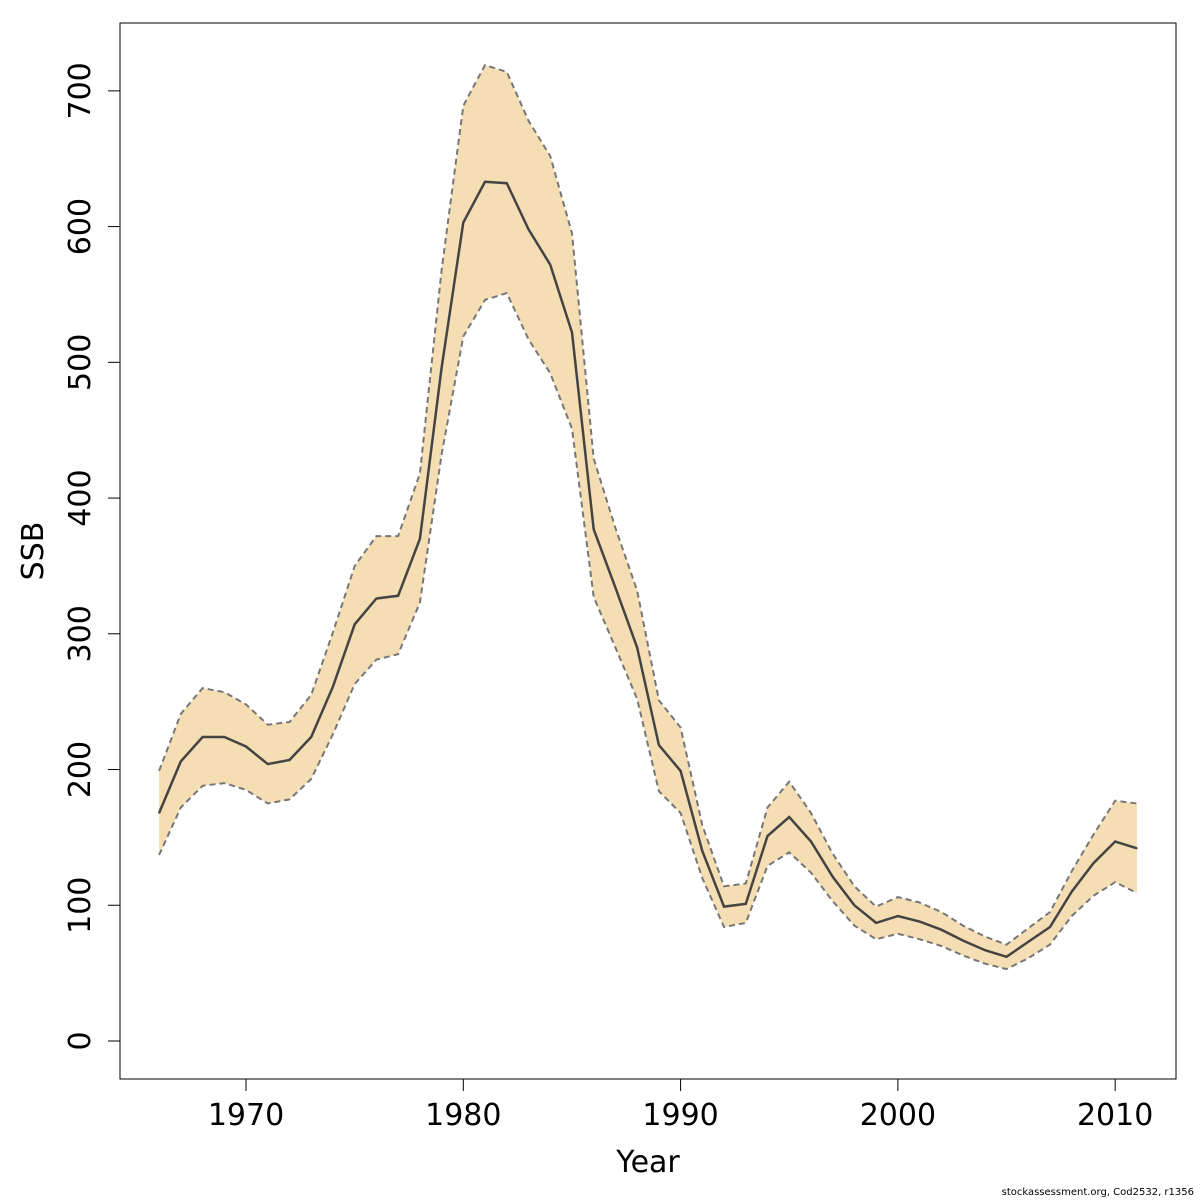 The width and height of the screenshot is (1200, 1200). What do you see at coordinates (33, 551) in the screenshot?
I see `y-axis-title: SSB` at bounding box center [33, 551].